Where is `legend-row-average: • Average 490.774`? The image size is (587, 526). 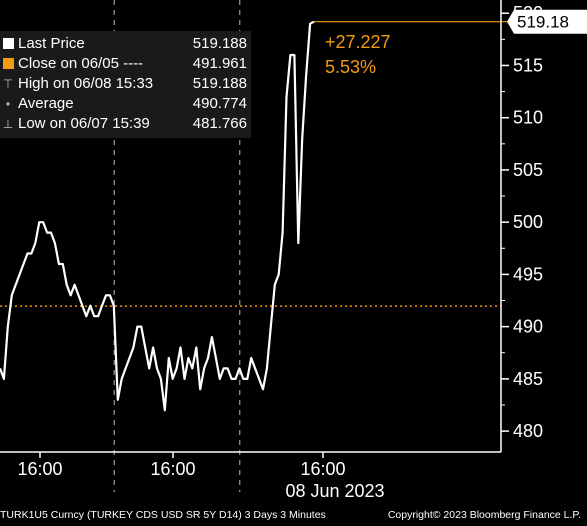 legend-row-average: • Average 490.774 is located at coordinates (125, 104).